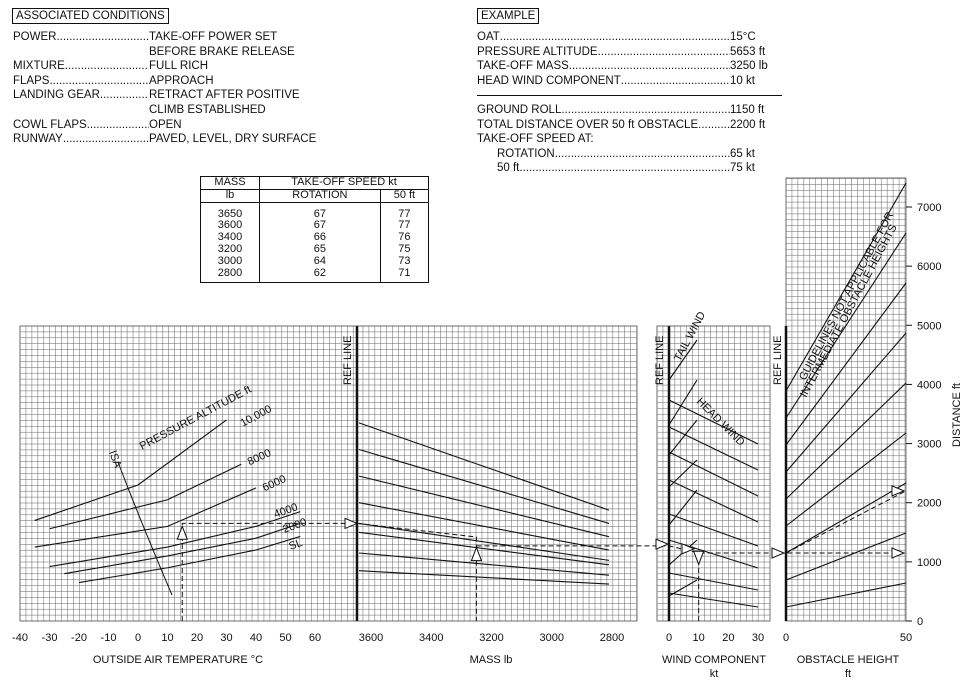  Describe the element at coordinates (213, 37) in the screenshot. I see `condition-value: TAKE-OFF POWER SET` at that location.